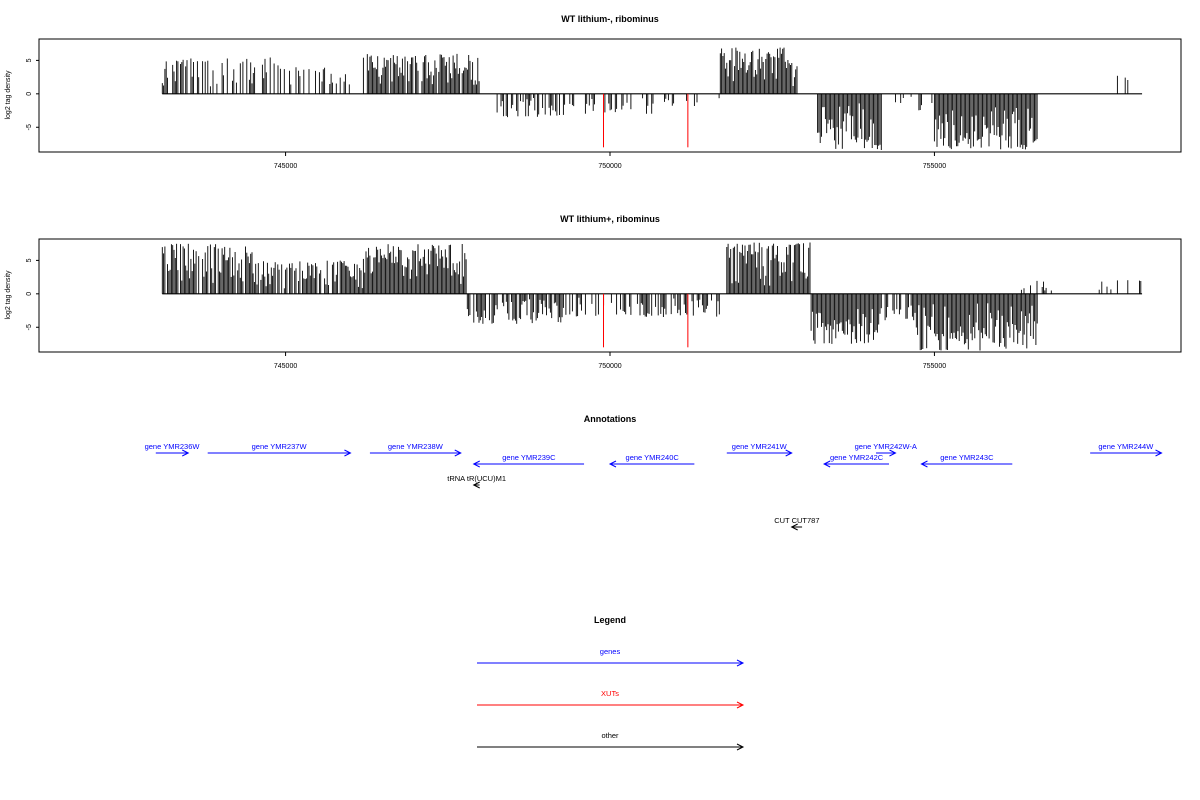 This screenshot has height=800, width=1200. What do you see at coordinates (760, 446) in the screenshot?
I see `feature-label: gene YMR241W` at bounding box center [760, 446].